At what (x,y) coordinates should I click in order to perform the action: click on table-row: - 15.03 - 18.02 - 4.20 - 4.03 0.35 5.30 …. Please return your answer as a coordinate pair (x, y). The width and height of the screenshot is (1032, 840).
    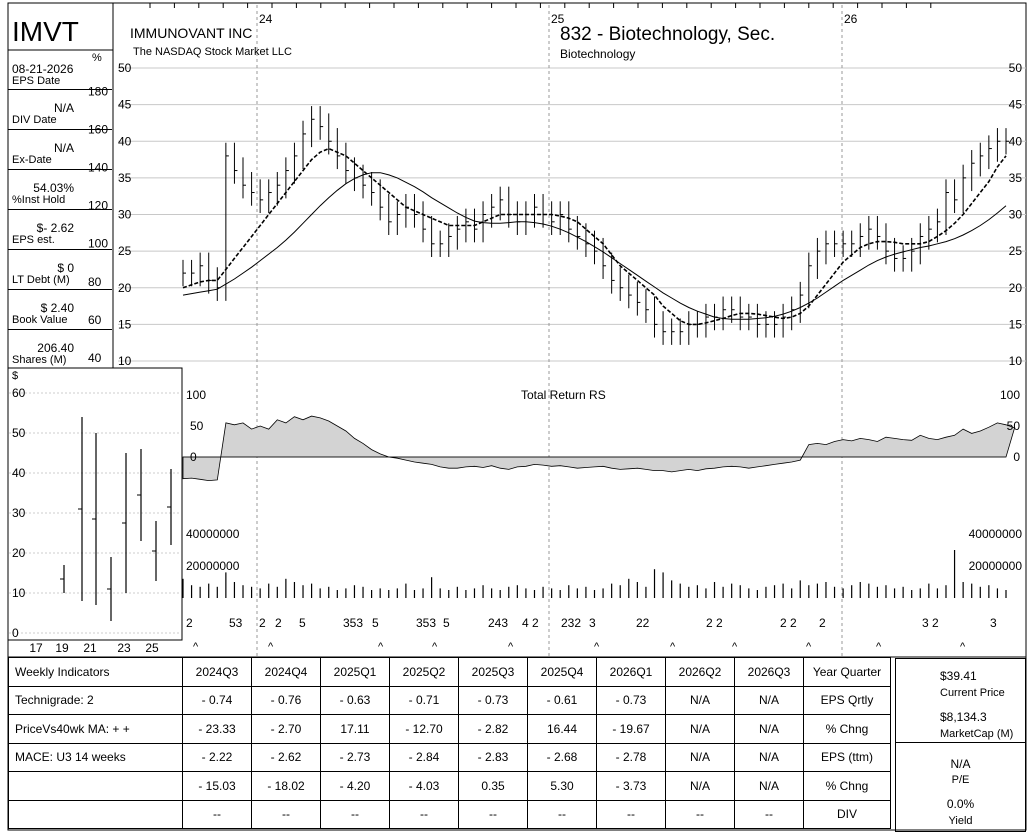
    Looking at the image, I should click on (449, 786).